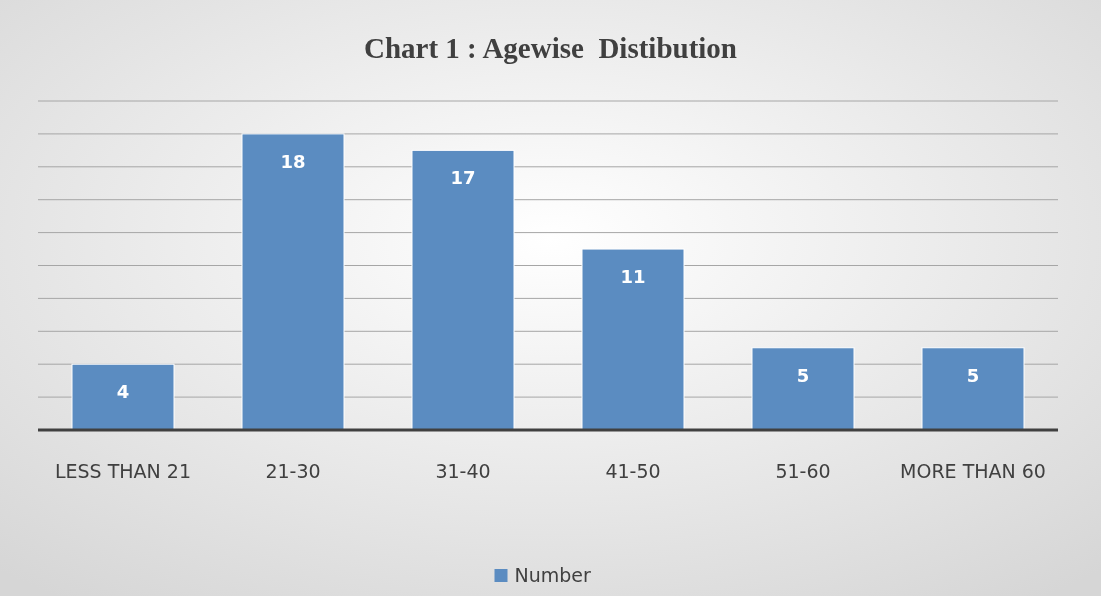 This screenshot has height=596, width=1101. Describe the element at coordinates (463, 178) in the screenshot. I see `data-label: 17` at that location.